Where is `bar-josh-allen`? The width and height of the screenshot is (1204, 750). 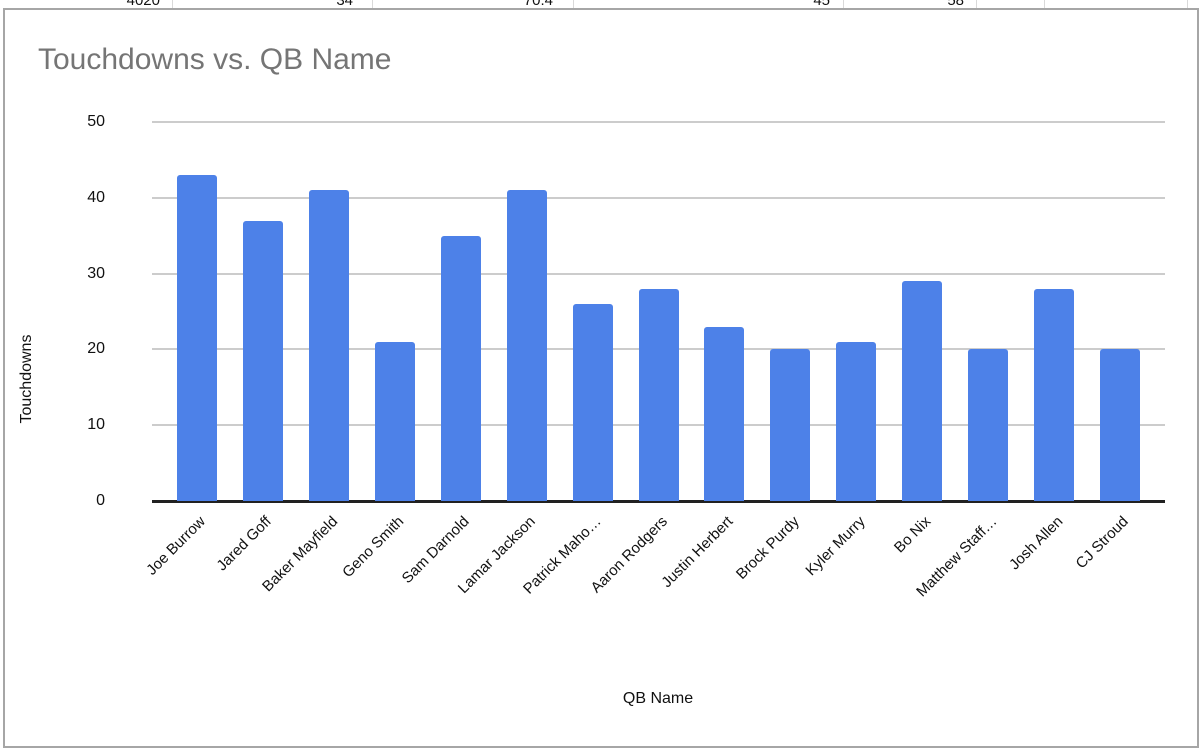 bar-josh-allen is located at coordinates (1054, 394).